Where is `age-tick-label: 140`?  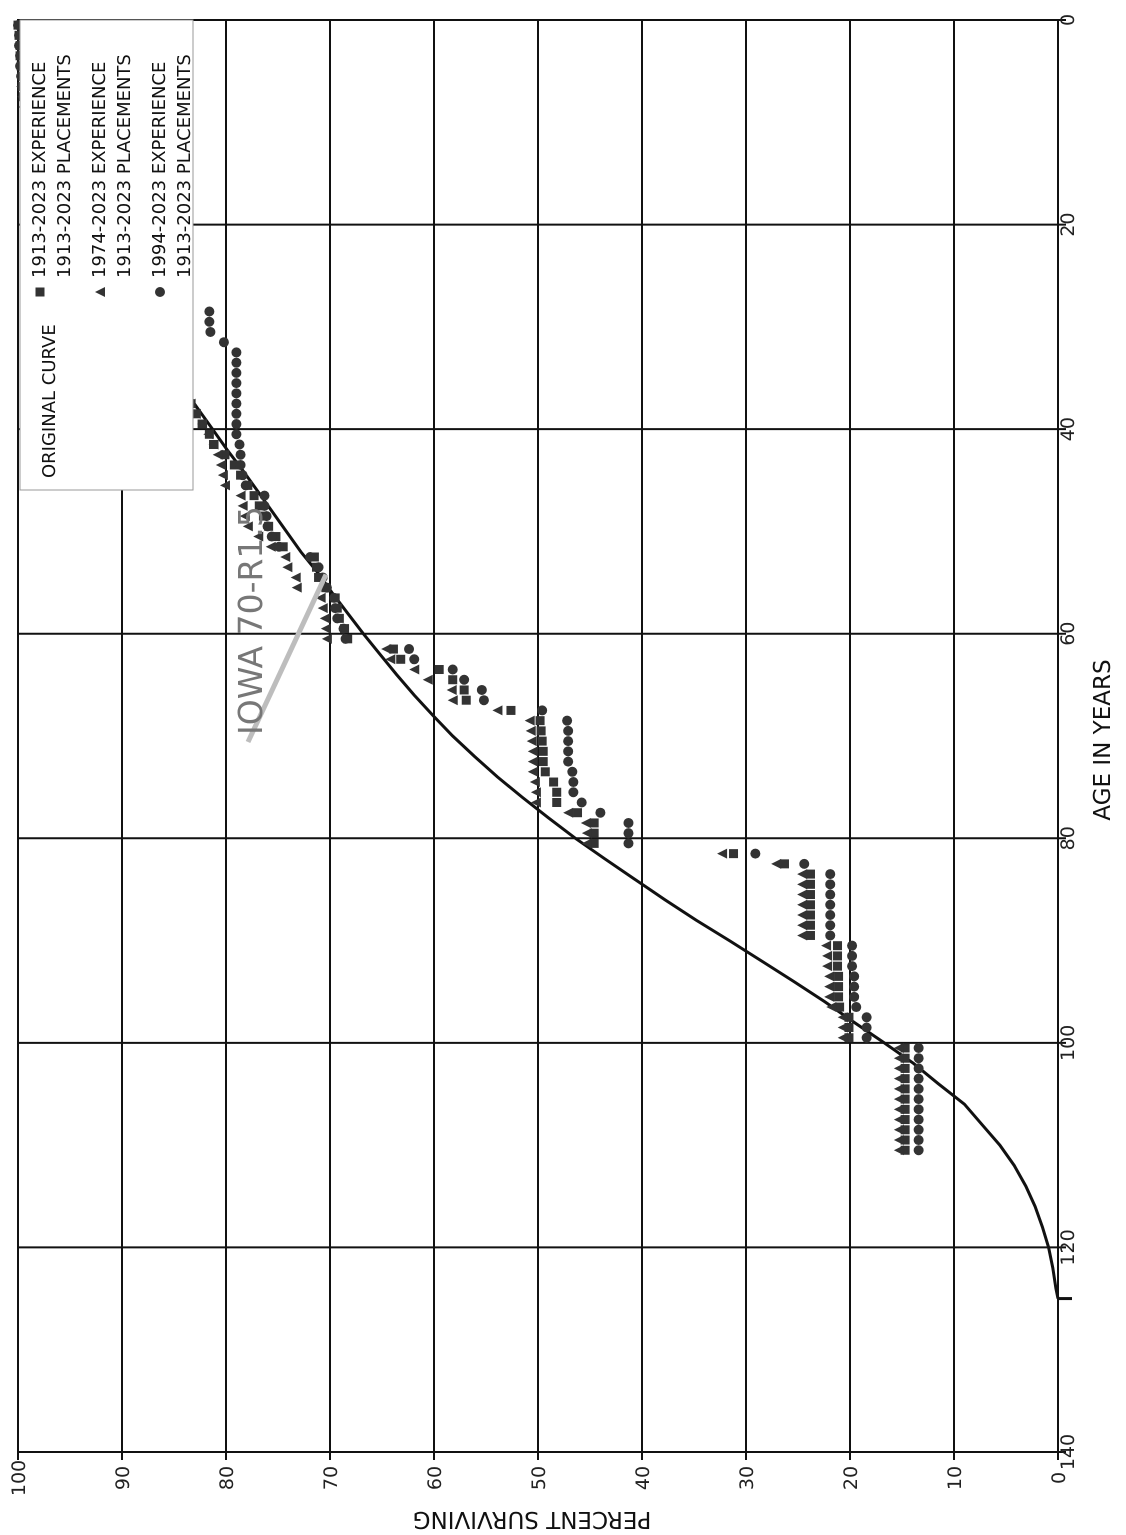 age-tick-label: 140 is located at coordinates (1068, 1452).